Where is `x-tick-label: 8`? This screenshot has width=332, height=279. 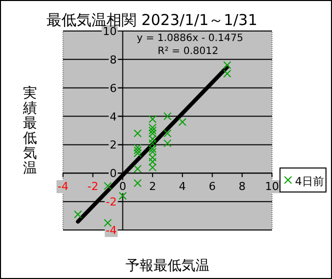 x-tick-label: 8 is located at coordinates (242, 187).